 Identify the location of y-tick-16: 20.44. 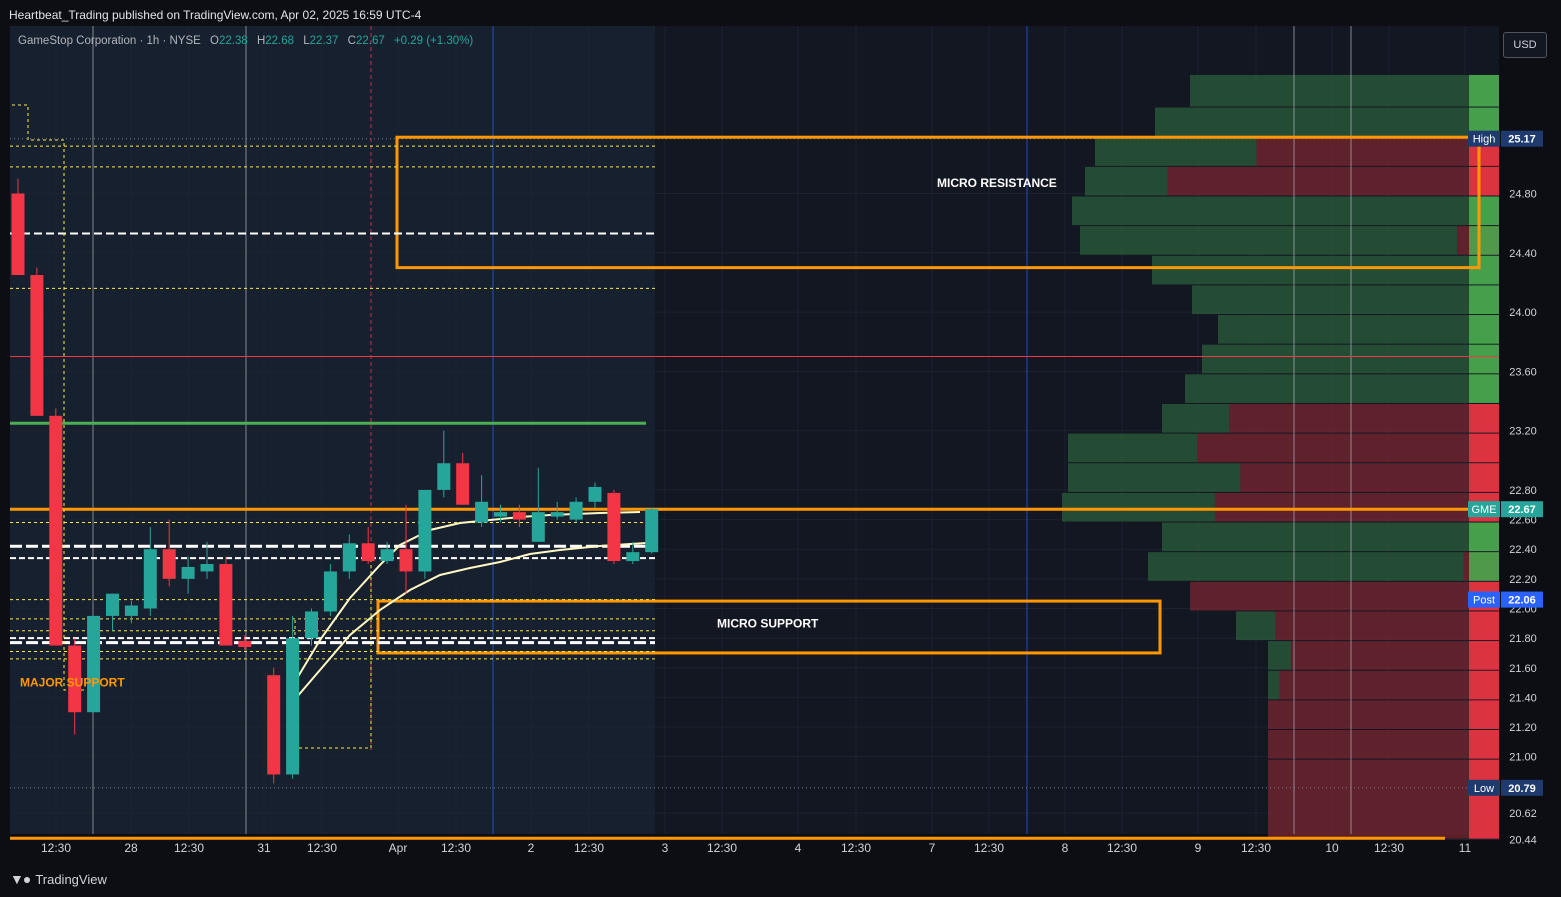
(1523, 841).